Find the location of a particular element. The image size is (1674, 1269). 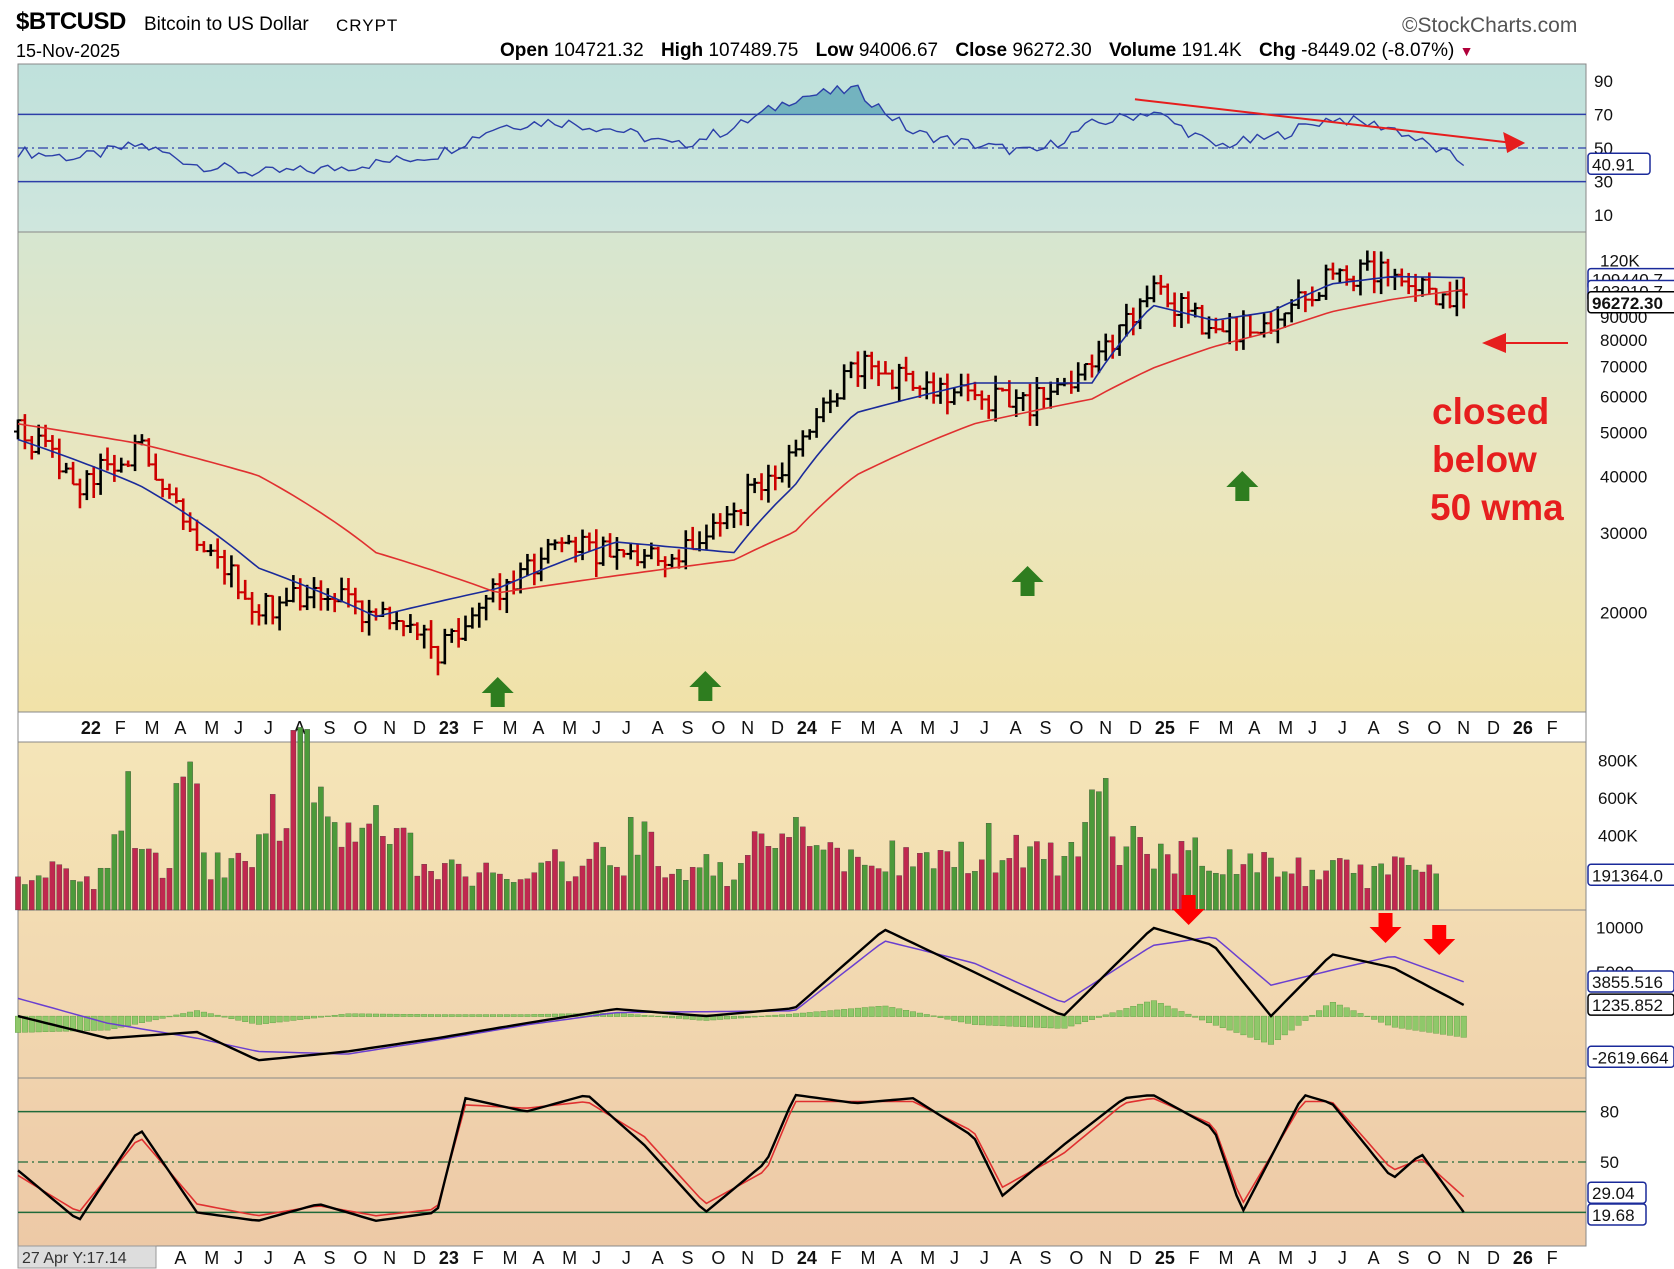

price-x-month-label: J is located at coordinates (1342, 728).